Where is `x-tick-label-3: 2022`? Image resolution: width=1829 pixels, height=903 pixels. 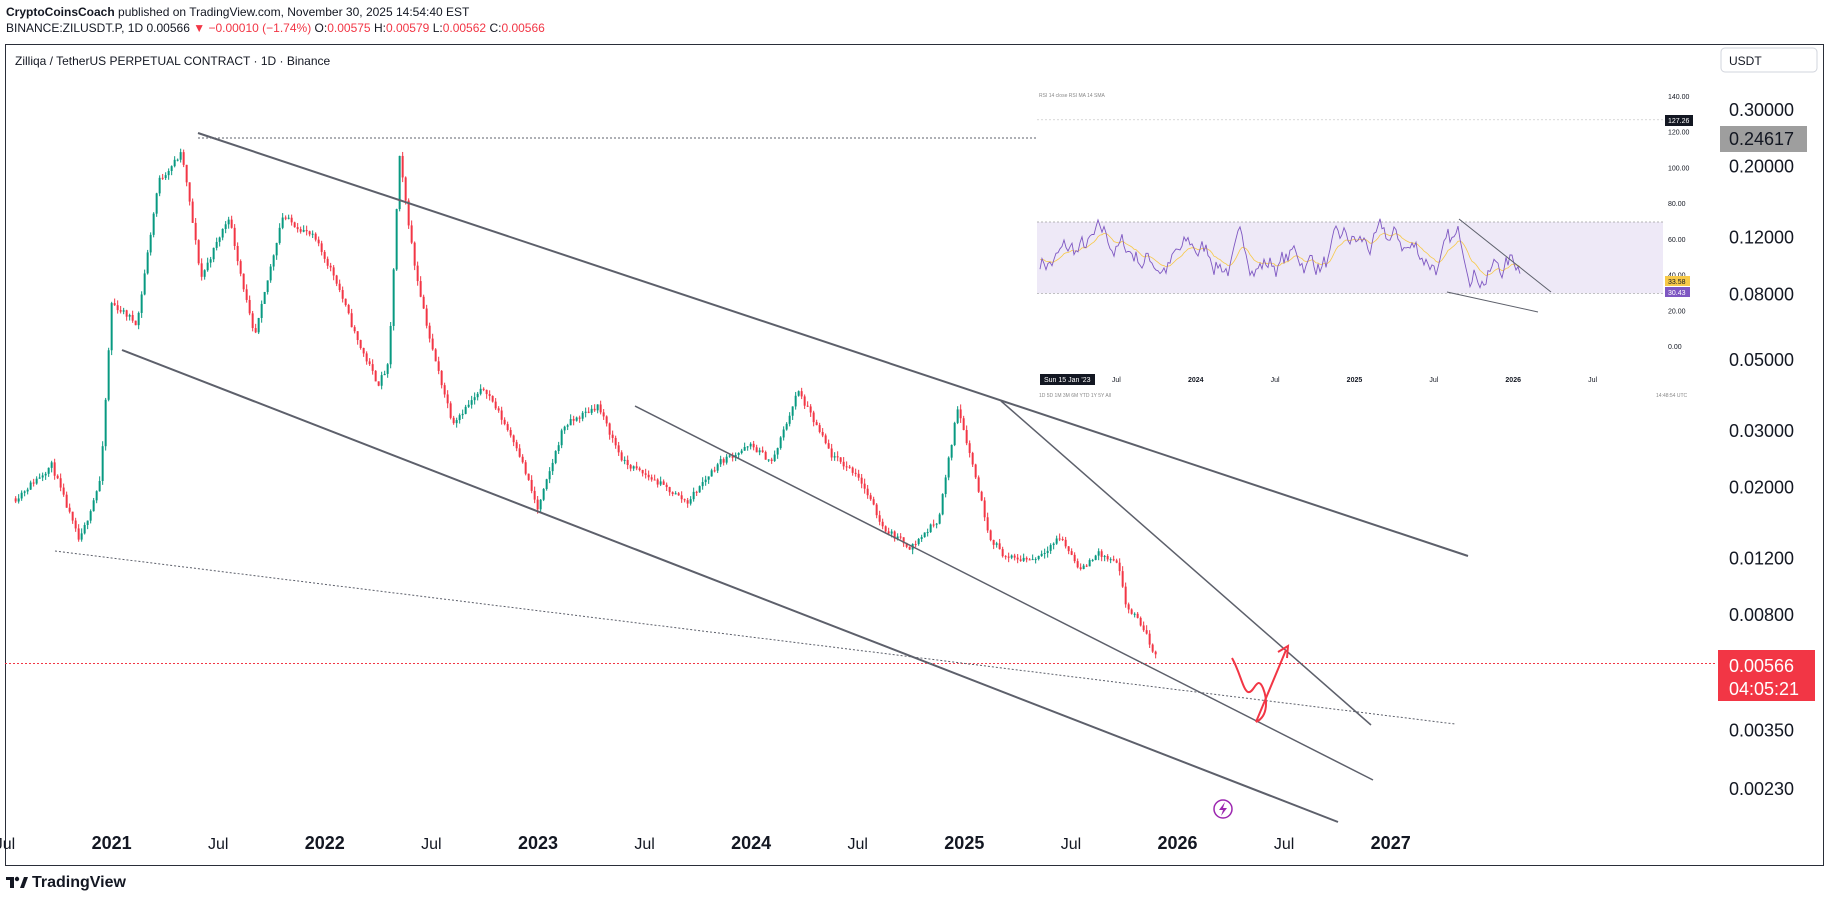 x-tick-label-3: 2022 is located at coordinates (325, 843).